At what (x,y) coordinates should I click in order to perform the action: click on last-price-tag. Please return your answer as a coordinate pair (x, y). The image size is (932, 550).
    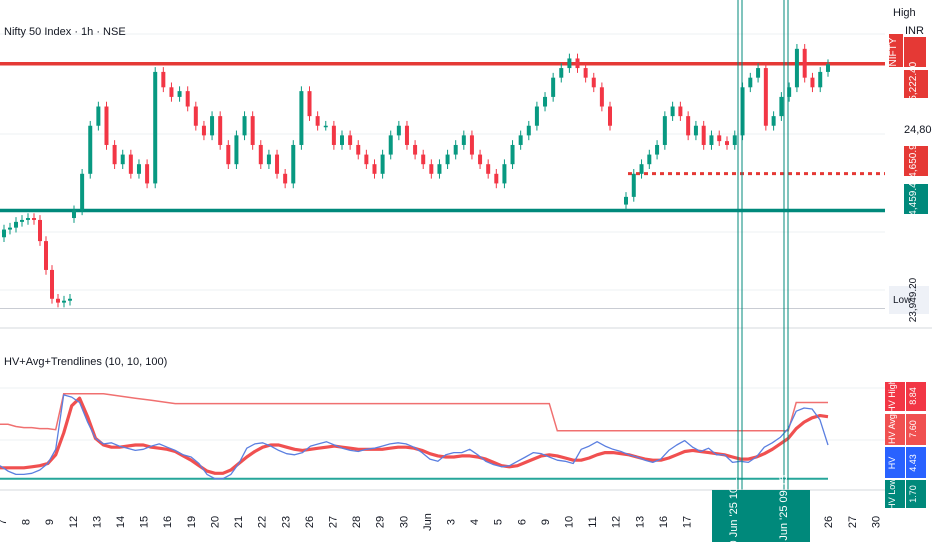
    Looking at the image, I should click on (916, 84).